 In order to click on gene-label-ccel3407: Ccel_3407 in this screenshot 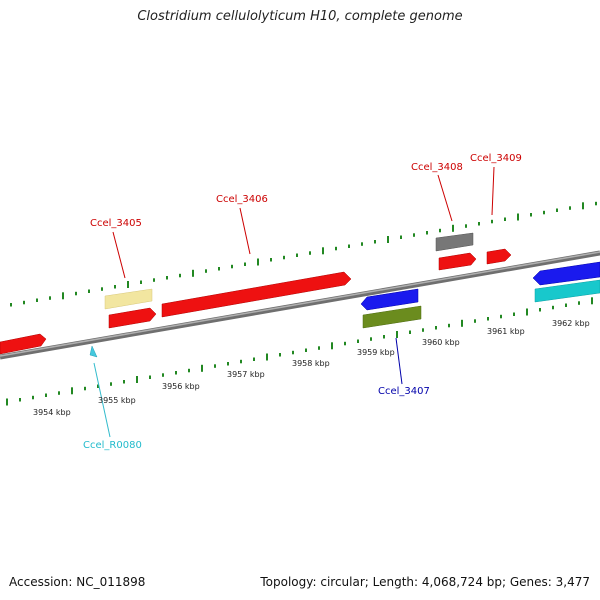, I will do `click(404, 391)`.